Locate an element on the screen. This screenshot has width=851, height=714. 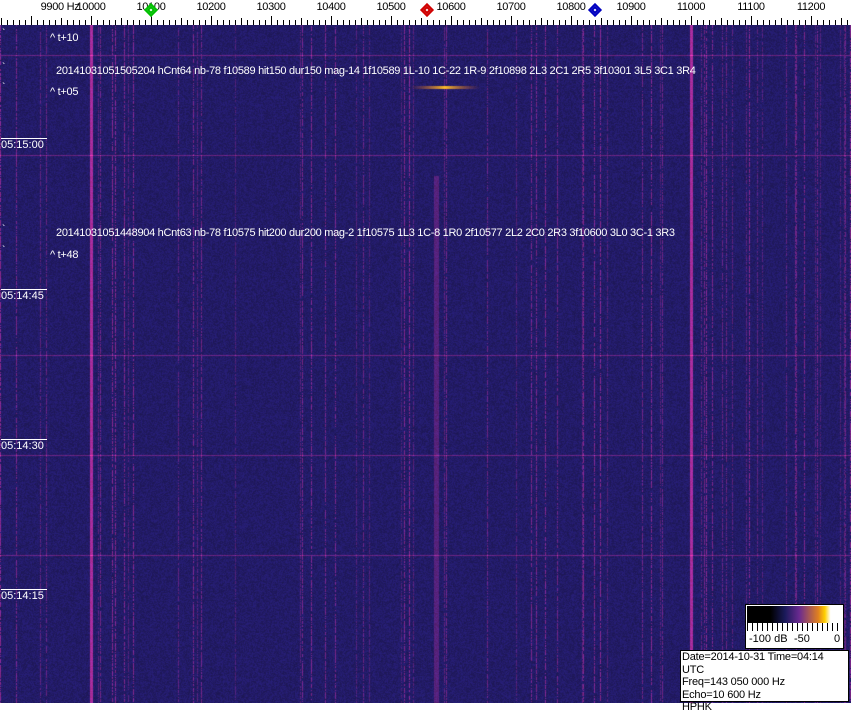
freq-label: 10000 is located at coordinates (91, 7).